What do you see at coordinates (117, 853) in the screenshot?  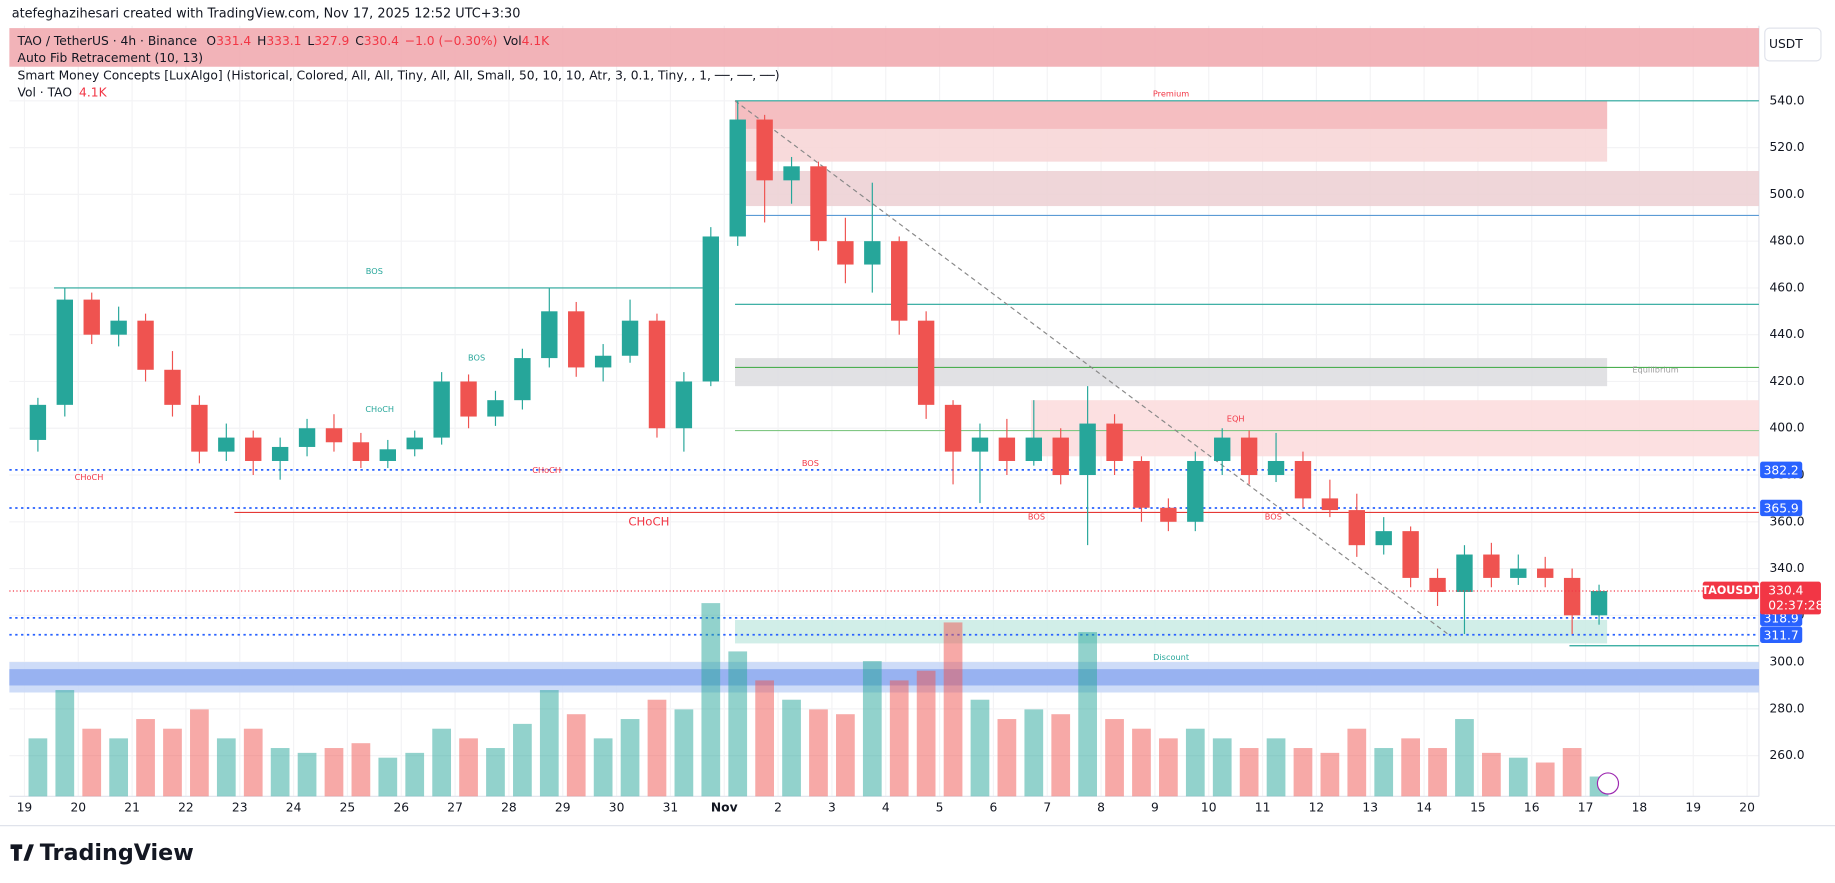 I see `brand: TradingView` at bounding box center [117, 853].